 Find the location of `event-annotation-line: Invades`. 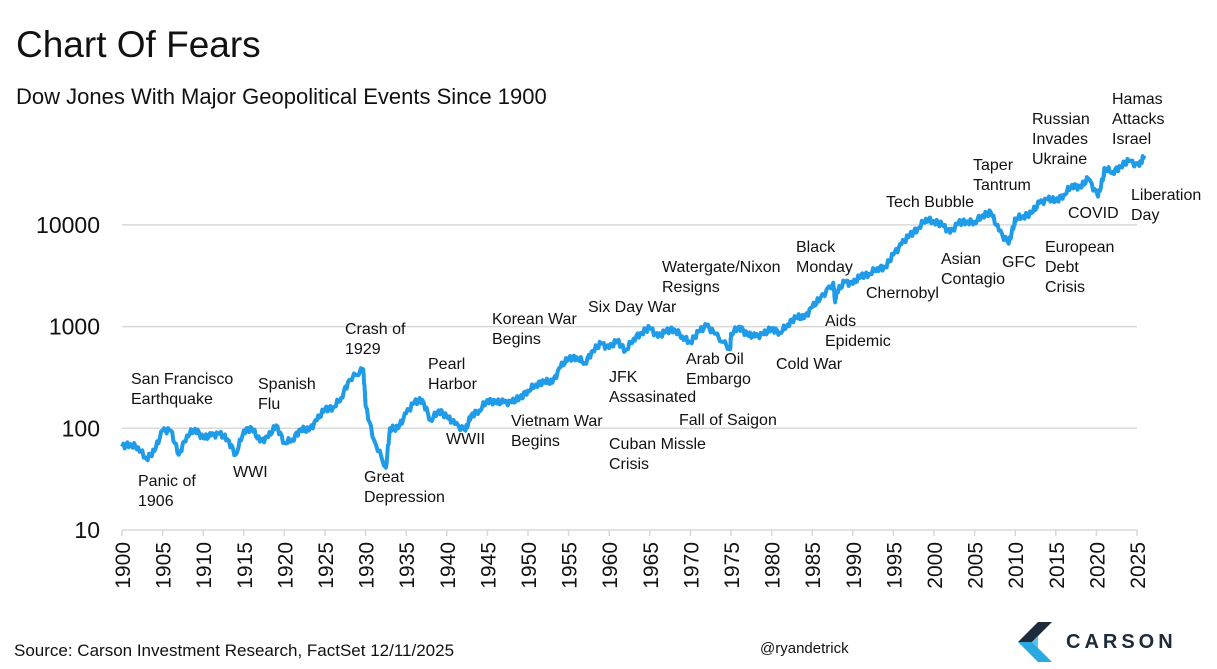

event-annotation-line: Invades is located at coordinates (1060, 139).